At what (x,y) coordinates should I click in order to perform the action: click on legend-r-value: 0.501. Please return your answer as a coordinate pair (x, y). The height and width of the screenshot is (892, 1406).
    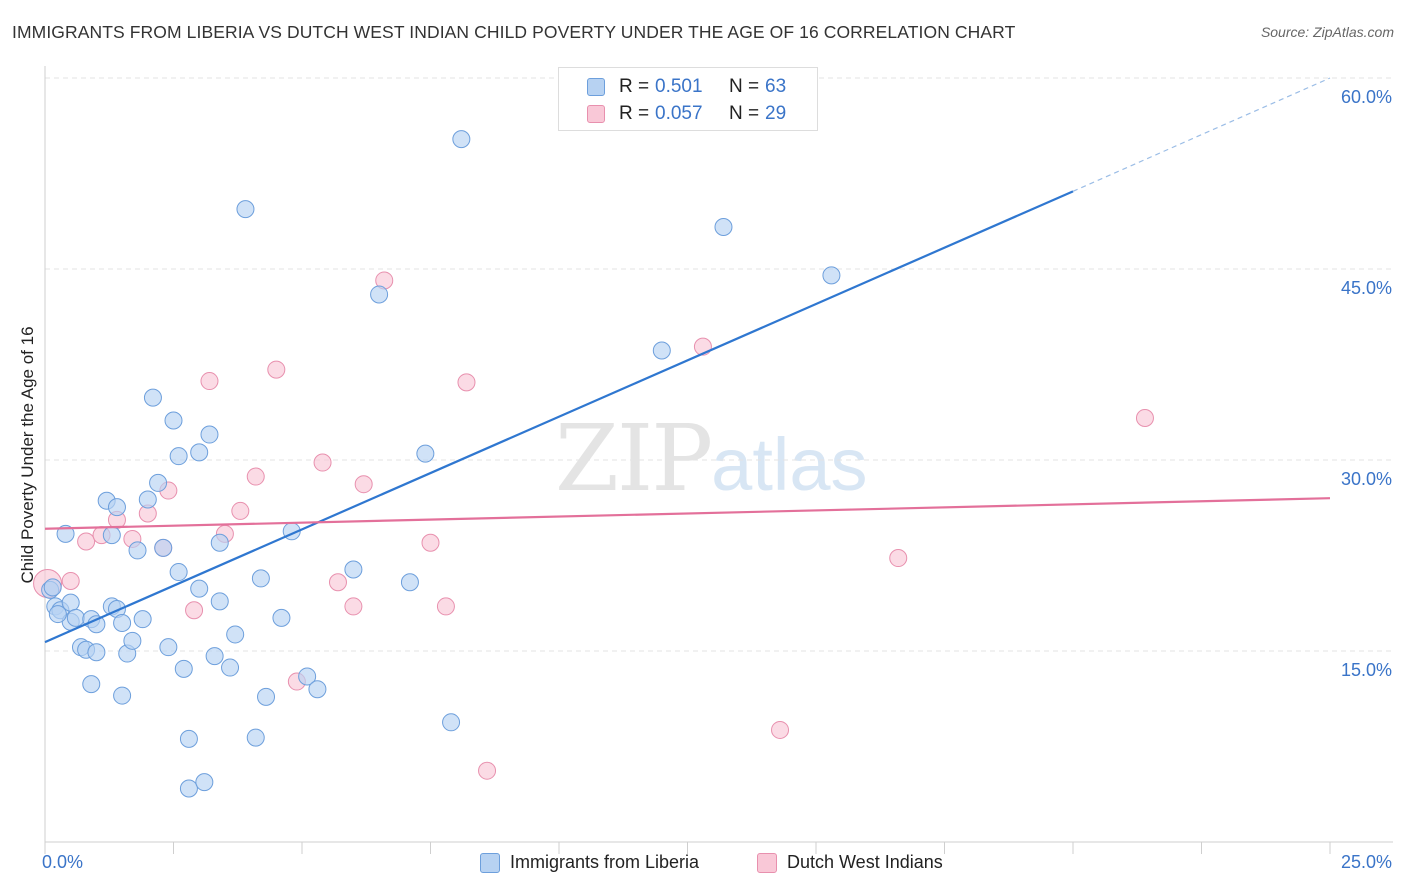
    Looking at the image, I should click on (679, 86).